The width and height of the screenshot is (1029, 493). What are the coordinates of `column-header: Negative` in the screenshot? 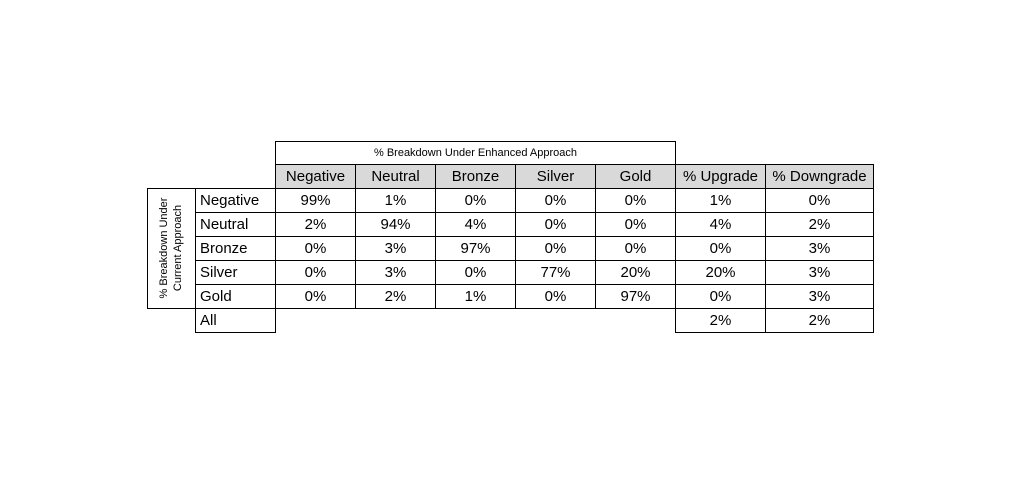 It's located at (315, 176).